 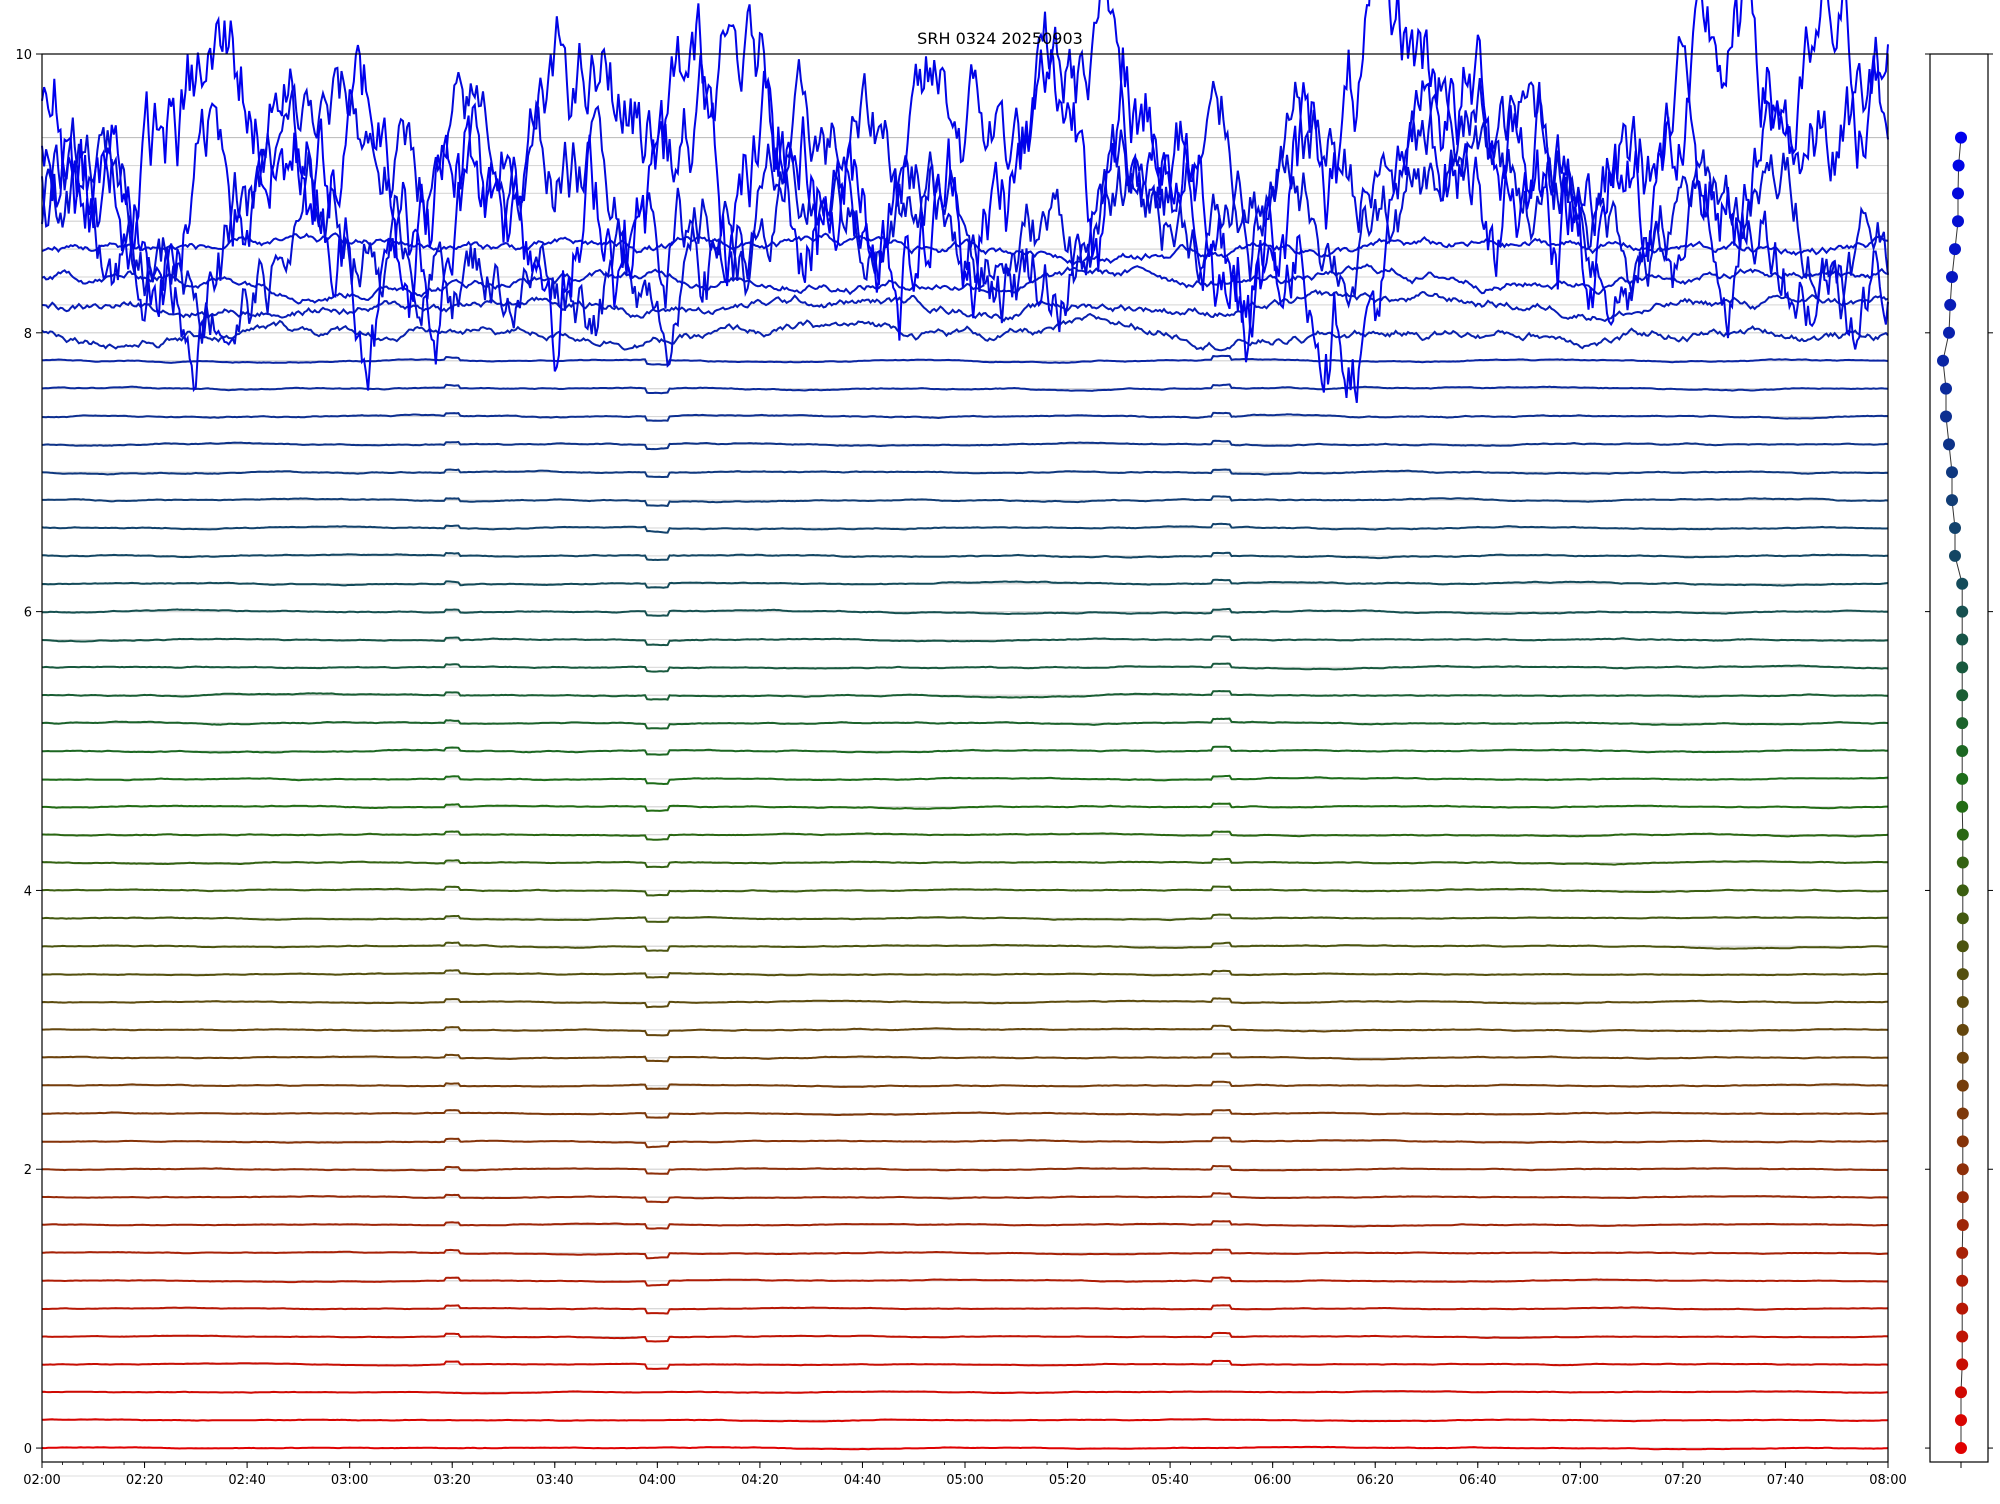 What do you see at coordinates (28, 1449) in the screenshot?
I see `y-tick-label: 0` at bounding box center [28, 1449].